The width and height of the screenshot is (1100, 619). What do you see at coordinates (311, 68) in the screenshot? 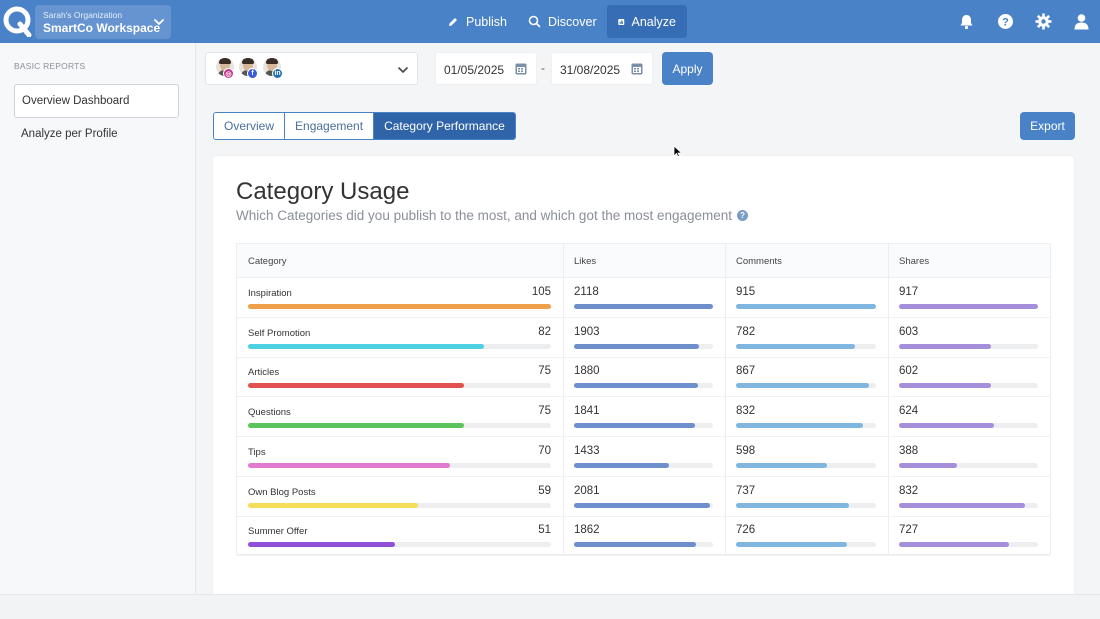
I see `profile-selector: ◎ f in` at bounding box center [311, 68].